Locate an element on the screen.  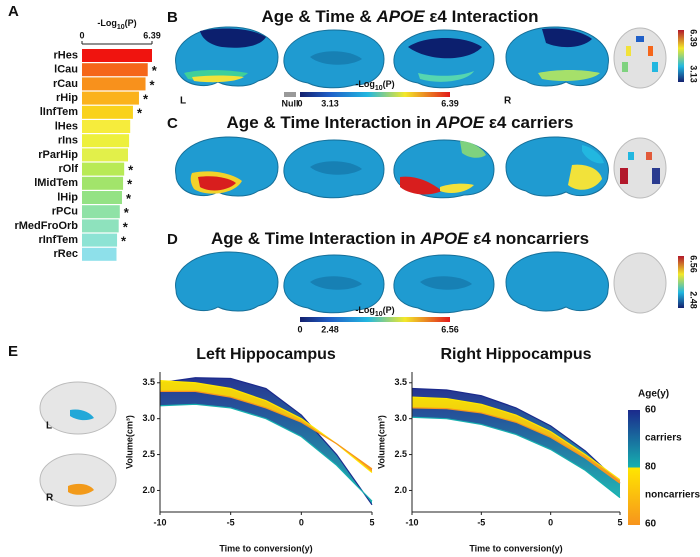
category-label: rIns is located at coordinates (68, 141).